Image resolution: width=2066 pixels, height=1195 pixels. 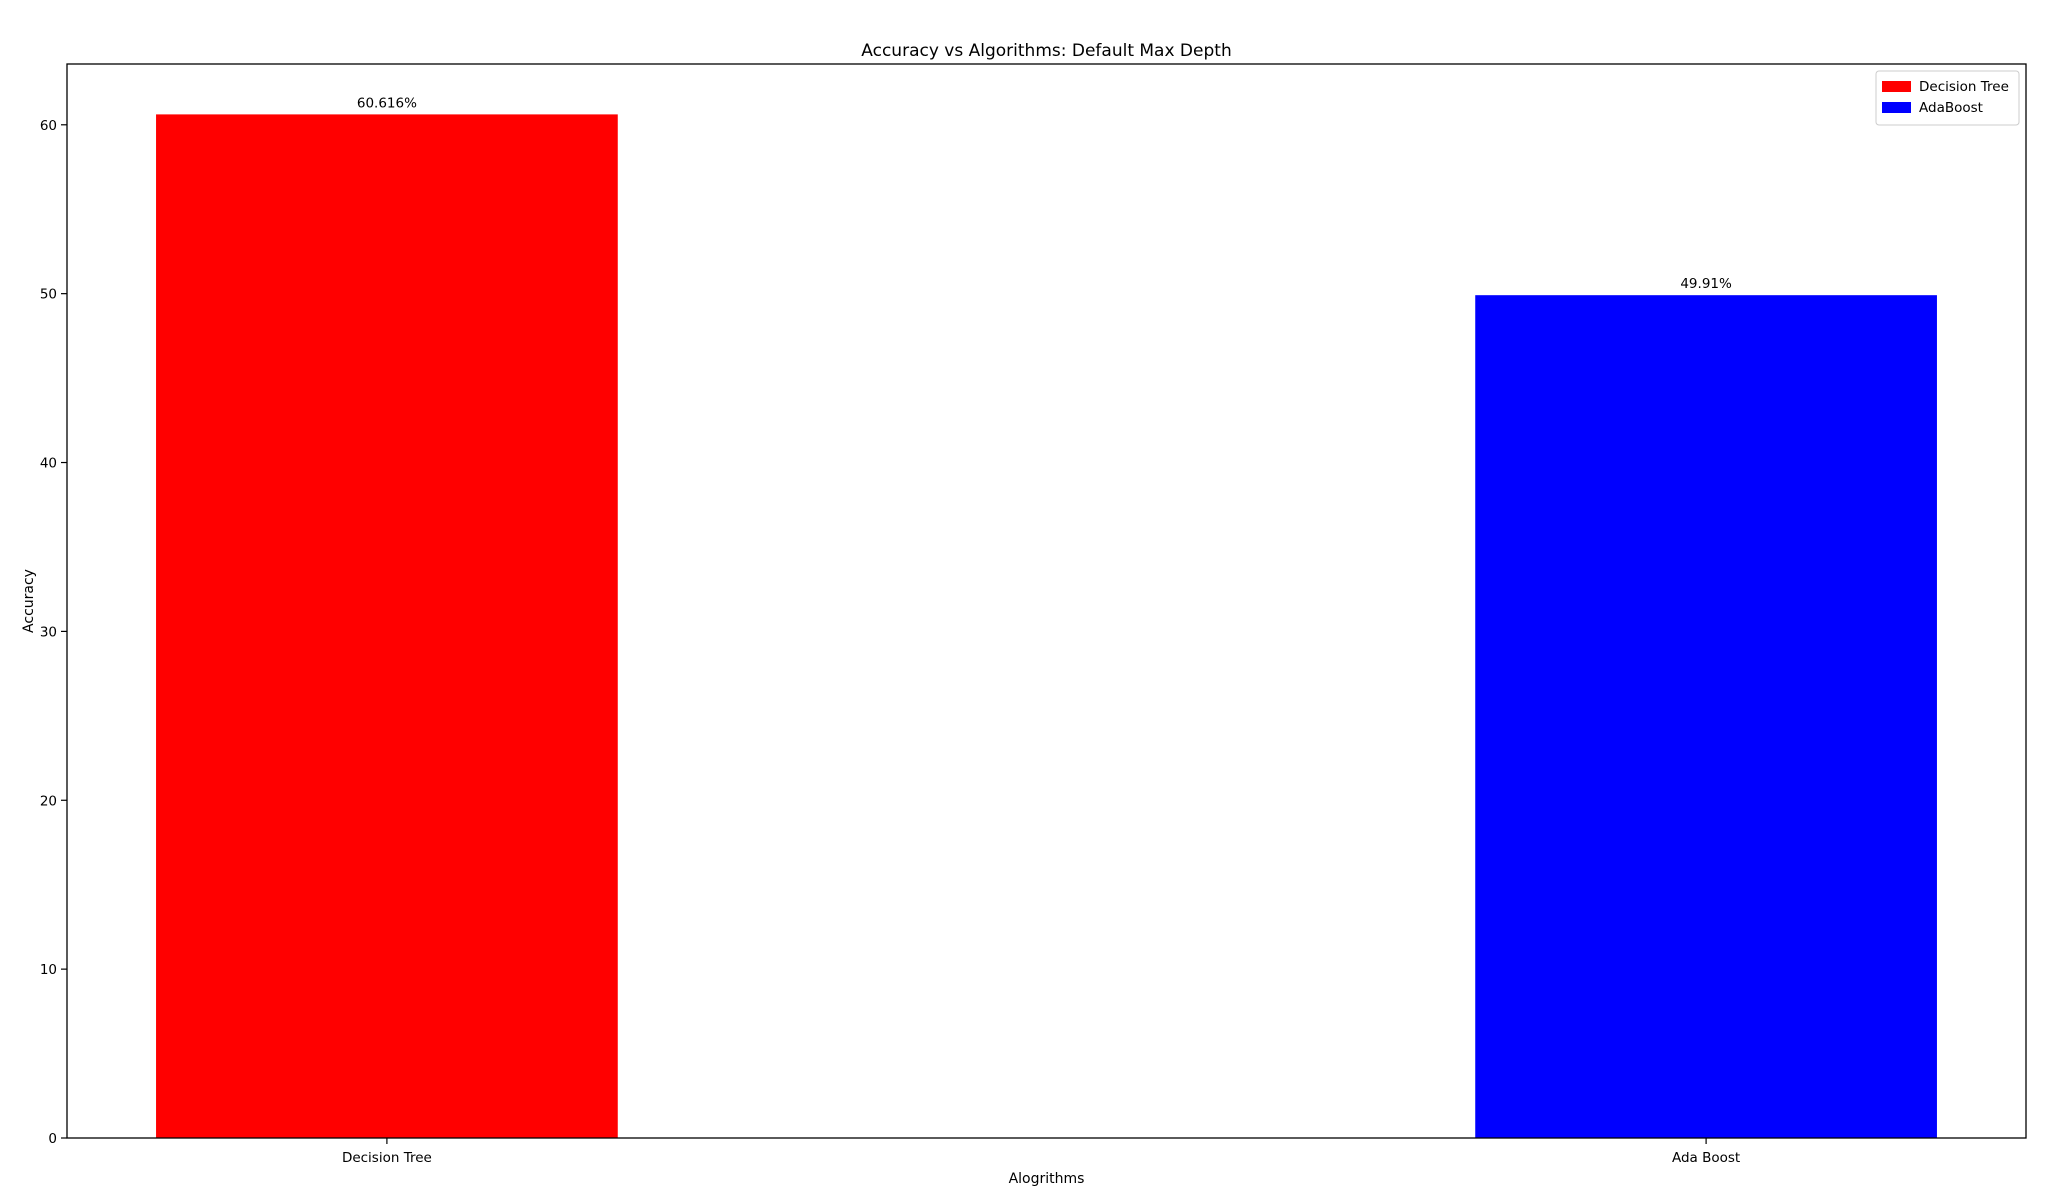 What do you see at coordinates (1047, 1179) in the screenshot?
I see `x-axis-title: Alogrithms` at bounding box center [1047, 1179].